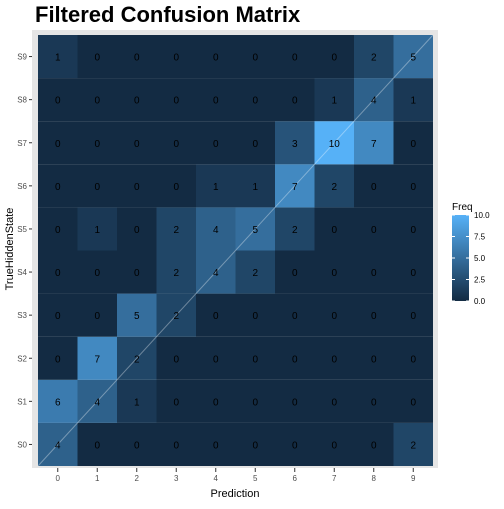 Image resolution: width=504 pixels, height=509 pixels. What do you see at coordinates (22, 186) in the screenshot?
I see `y-tick-label: S6` at bounding box center [22, 186].